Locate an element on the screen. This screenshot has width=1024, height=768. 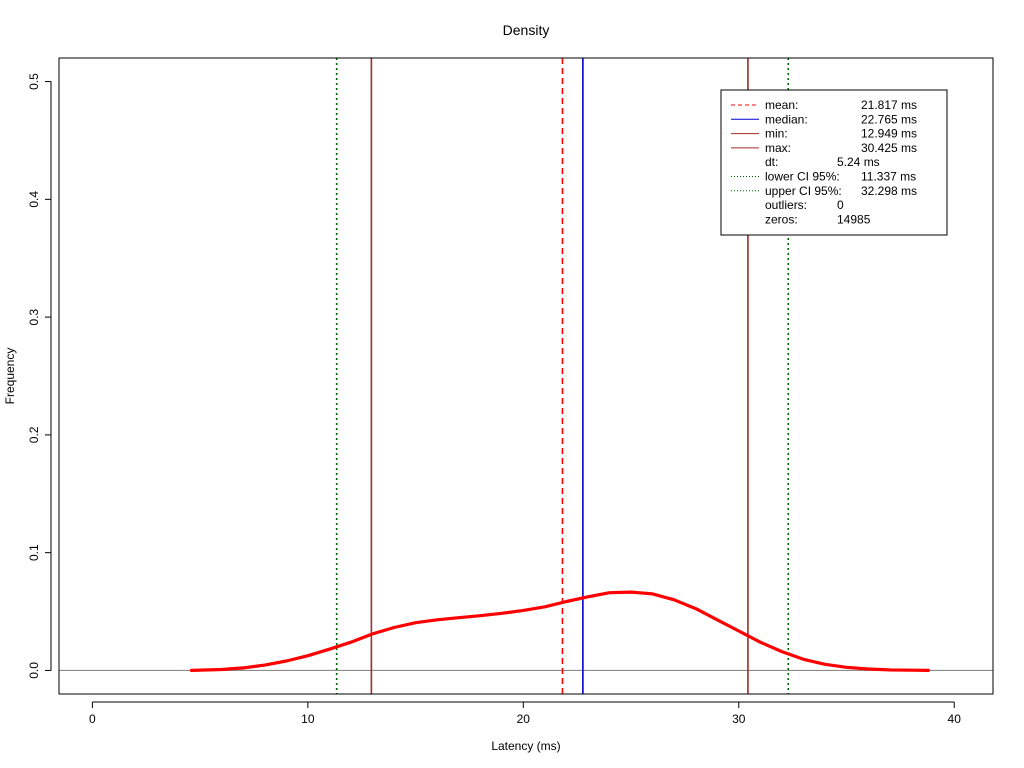
legend-label-7: outliers: is located at coordinates (786, 205).